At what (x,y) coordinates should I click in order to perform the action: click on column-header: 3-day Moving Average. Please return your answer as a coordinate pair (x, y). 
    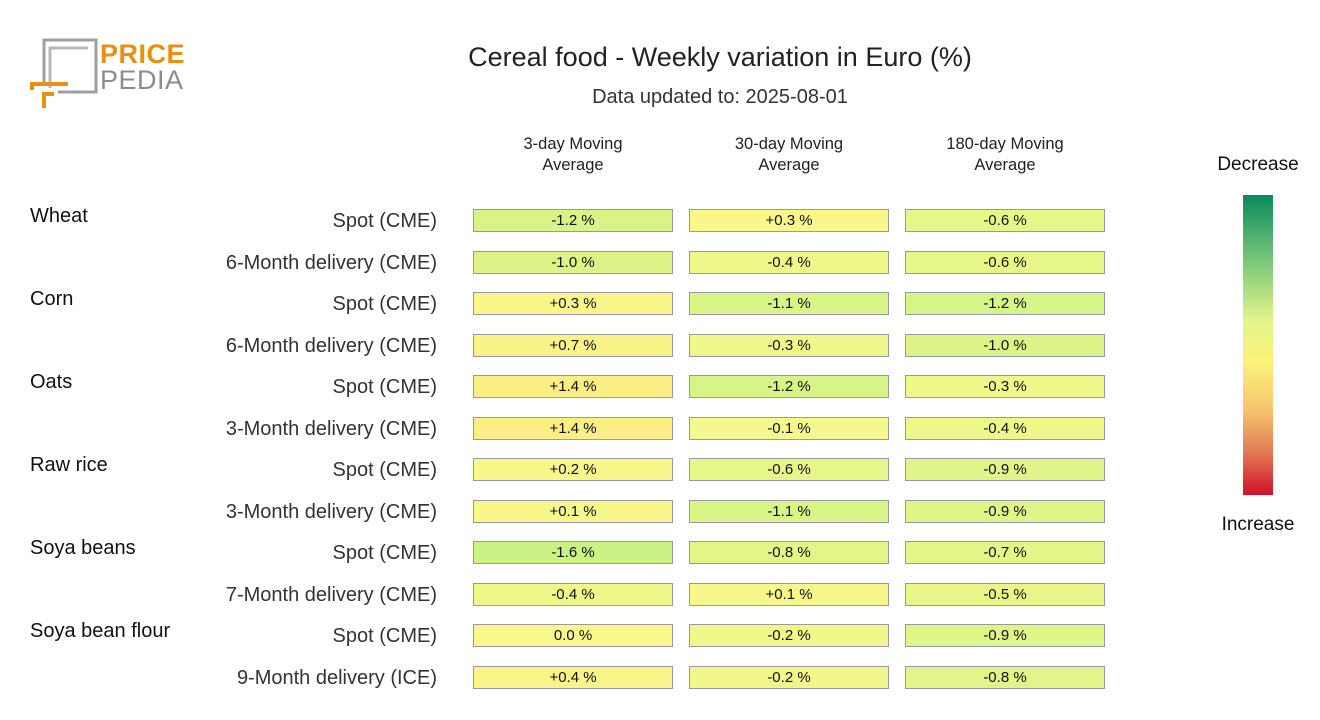
    Looking at the image, I should click on (573, 154).